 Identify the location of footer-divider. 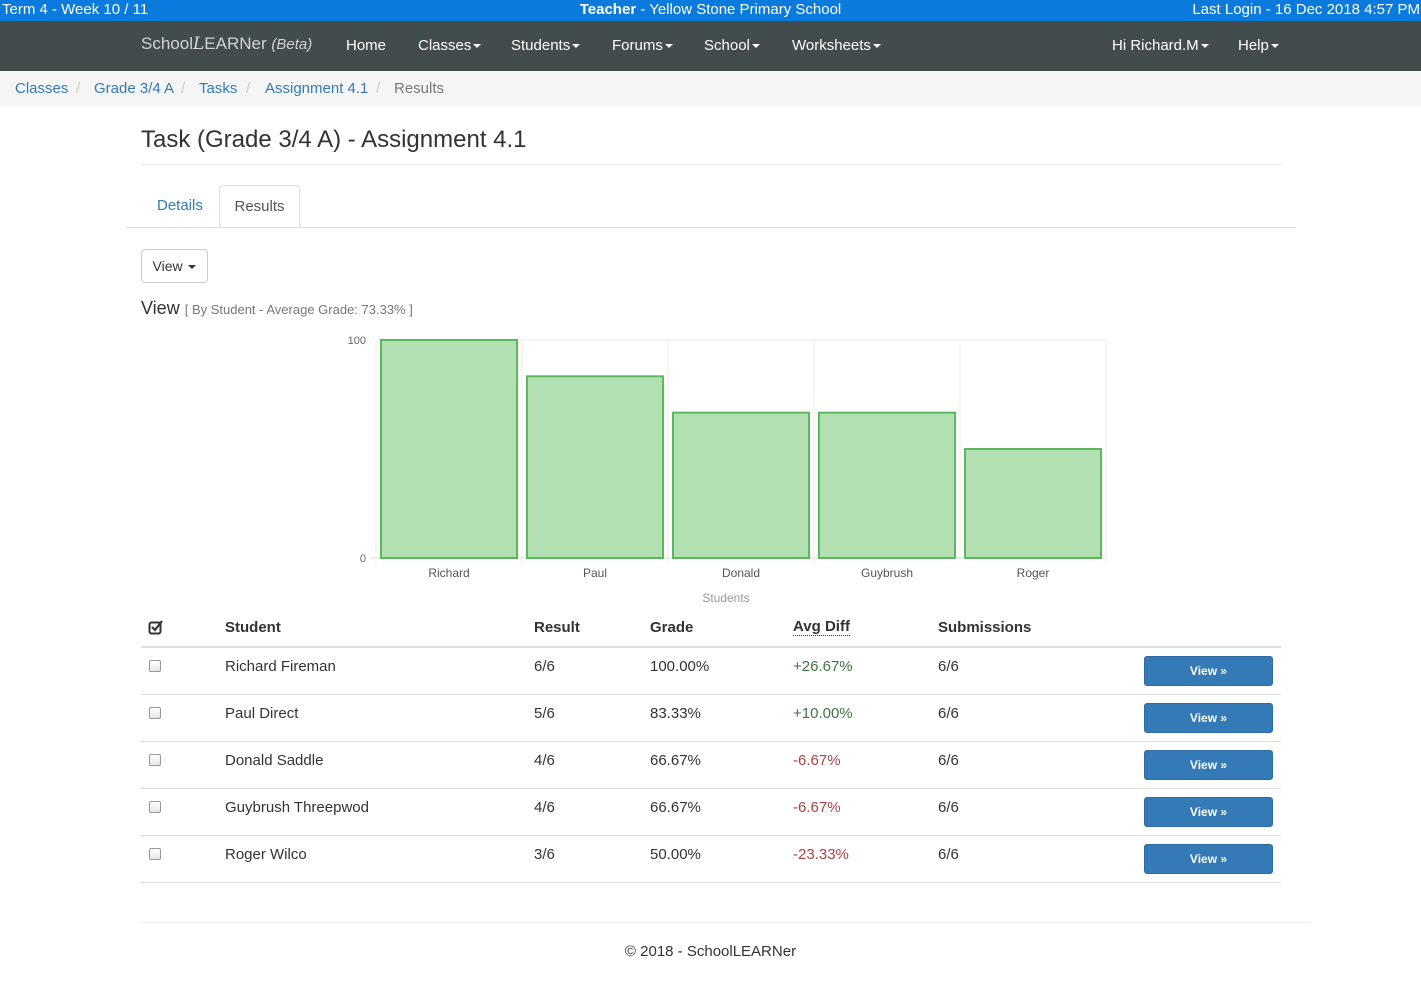
(726, 922).